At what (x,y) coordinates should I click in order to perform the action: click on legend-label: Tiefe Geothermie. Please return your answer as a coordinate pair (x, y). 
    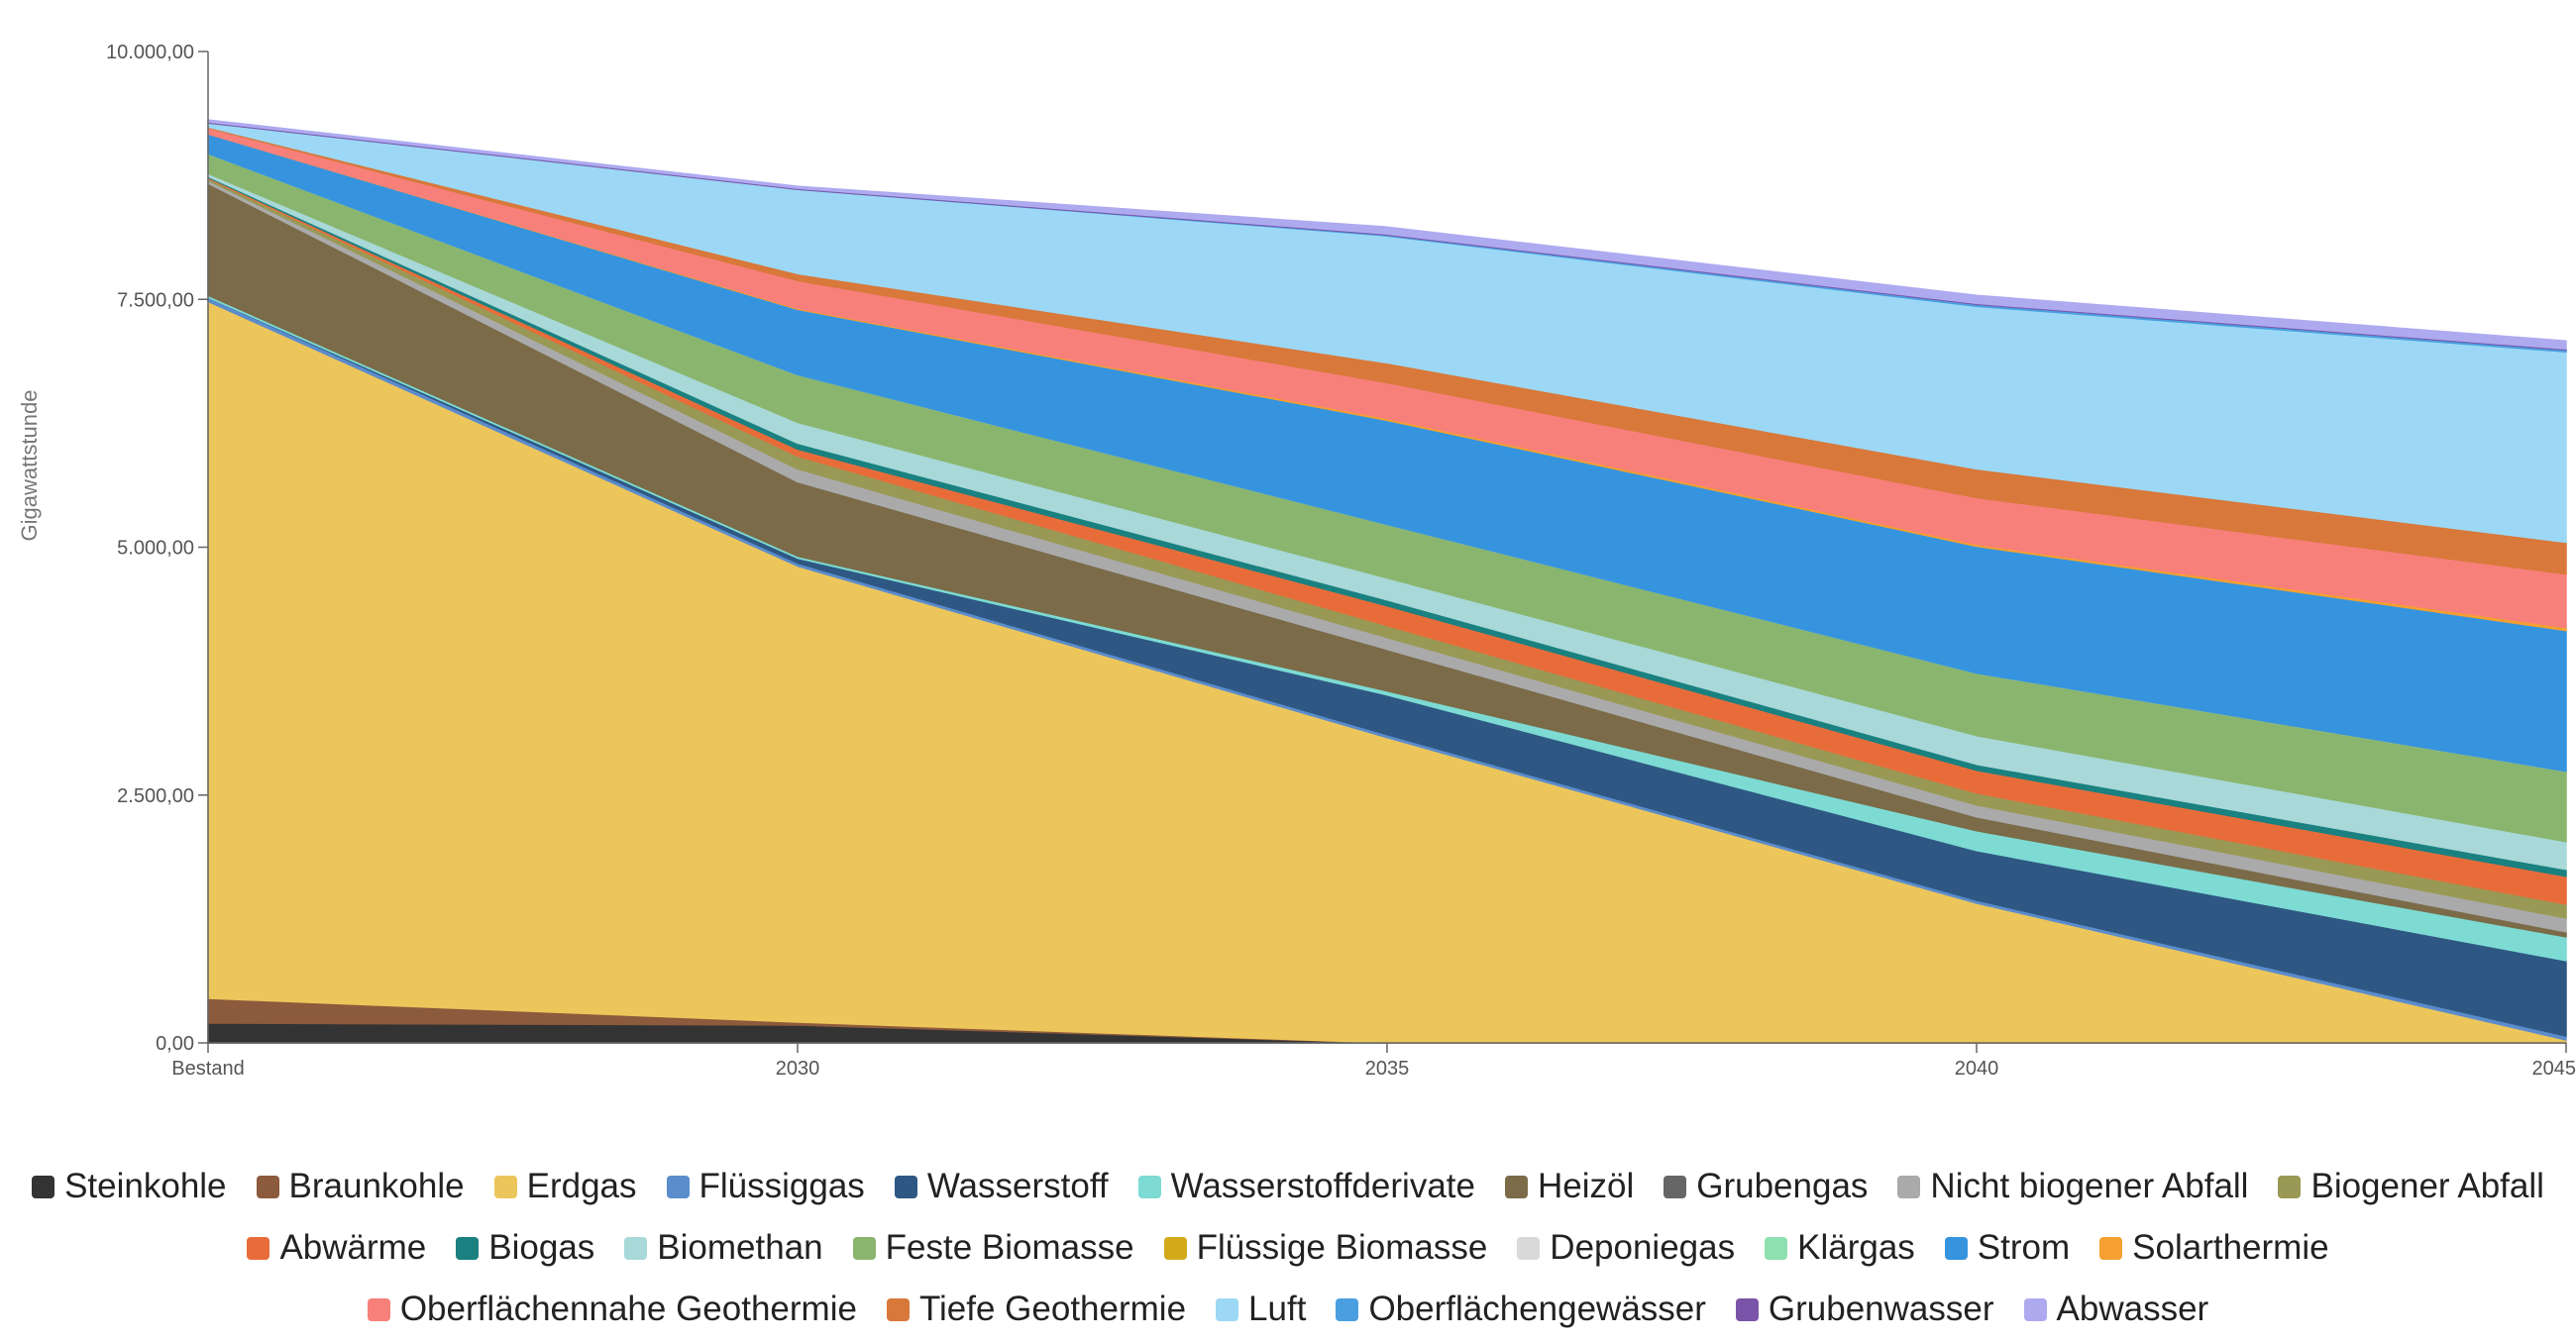
    Looking at the image, I should click on (1052, 1309).